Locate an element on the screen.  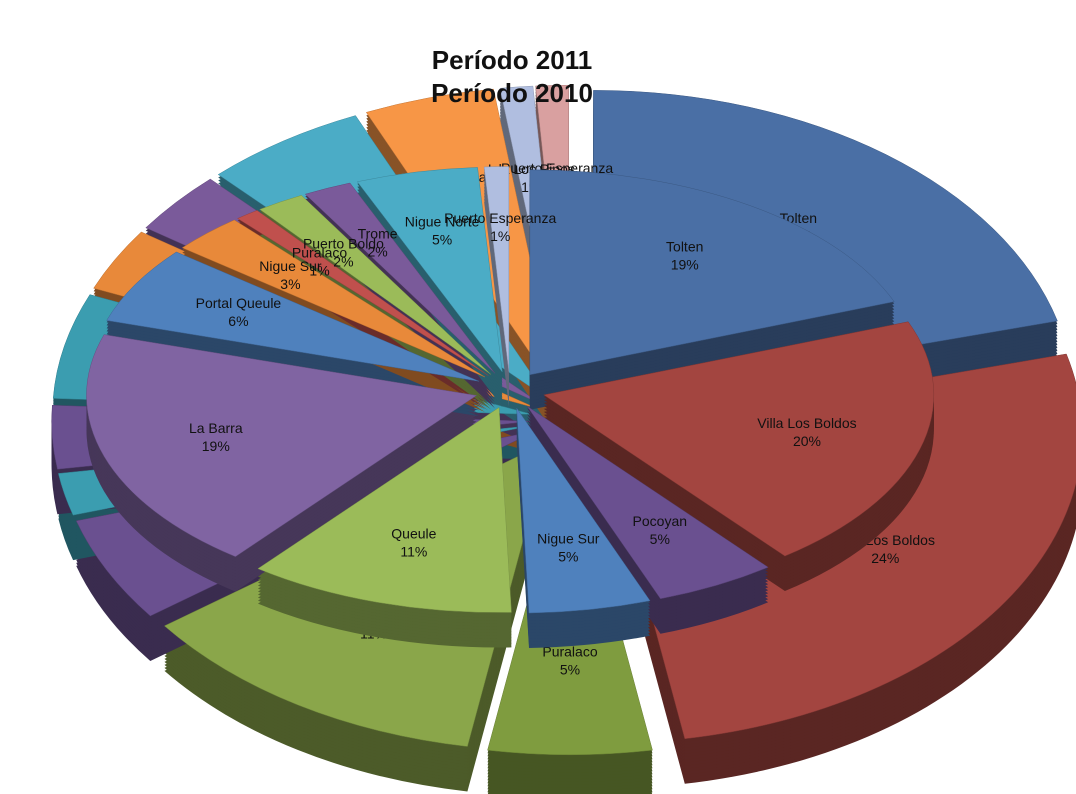
data-label: 6% is located at coordinates (238, 321).